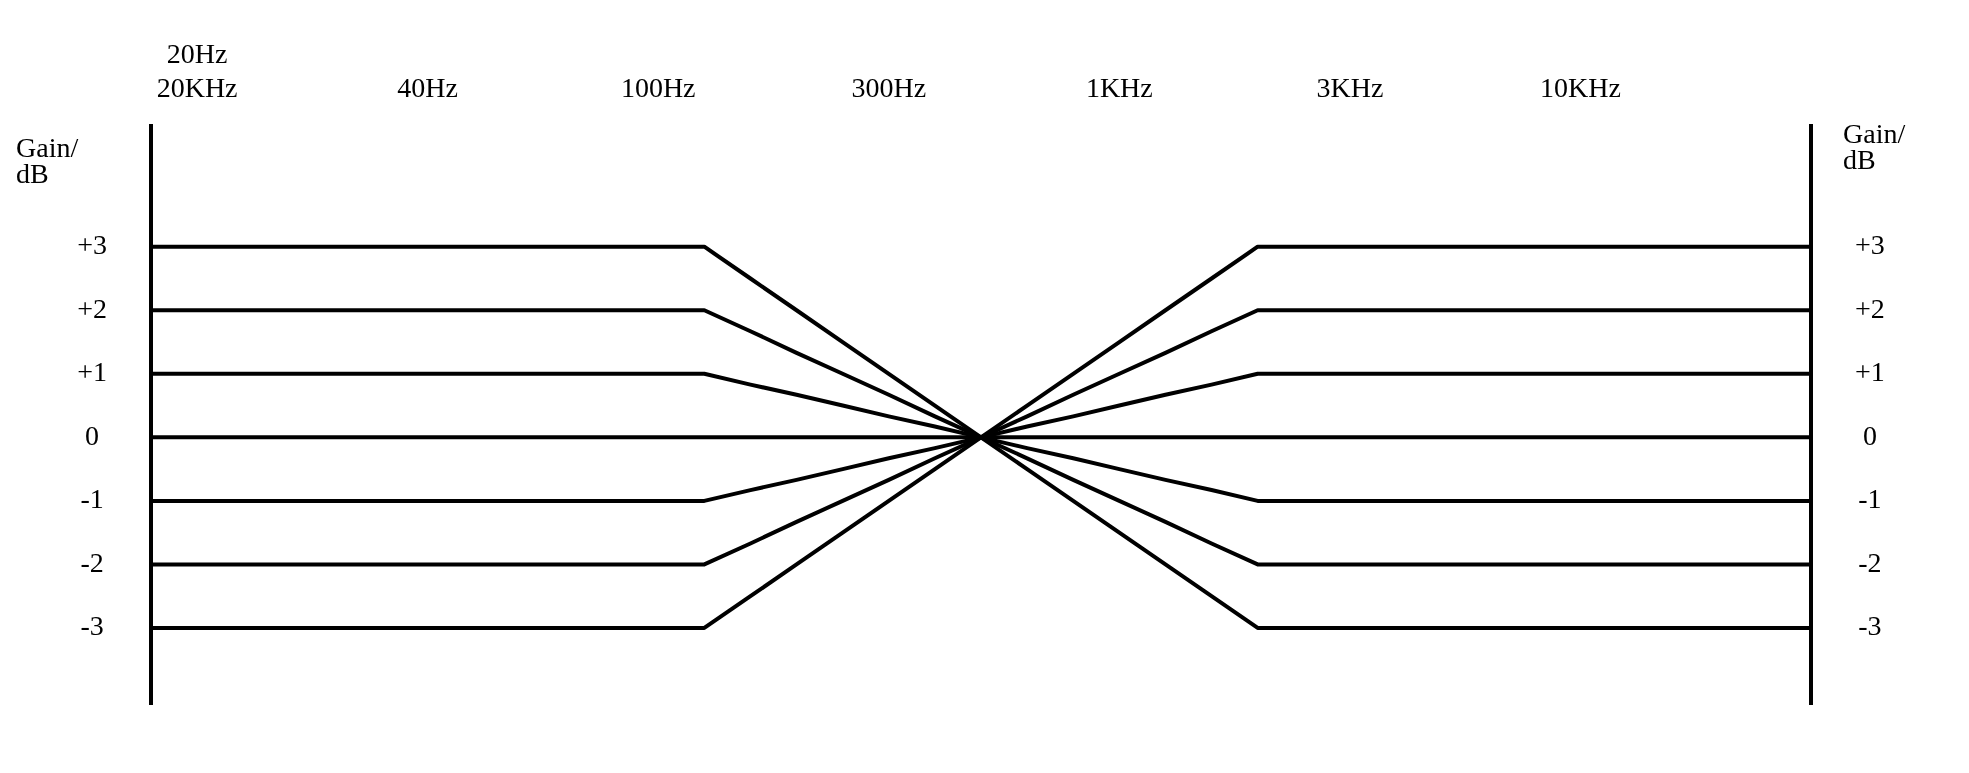  What do you see at coordinates (92, 626) in the screenshot?
I see `y-tick-label: -3` at bounding box center [92, 626].